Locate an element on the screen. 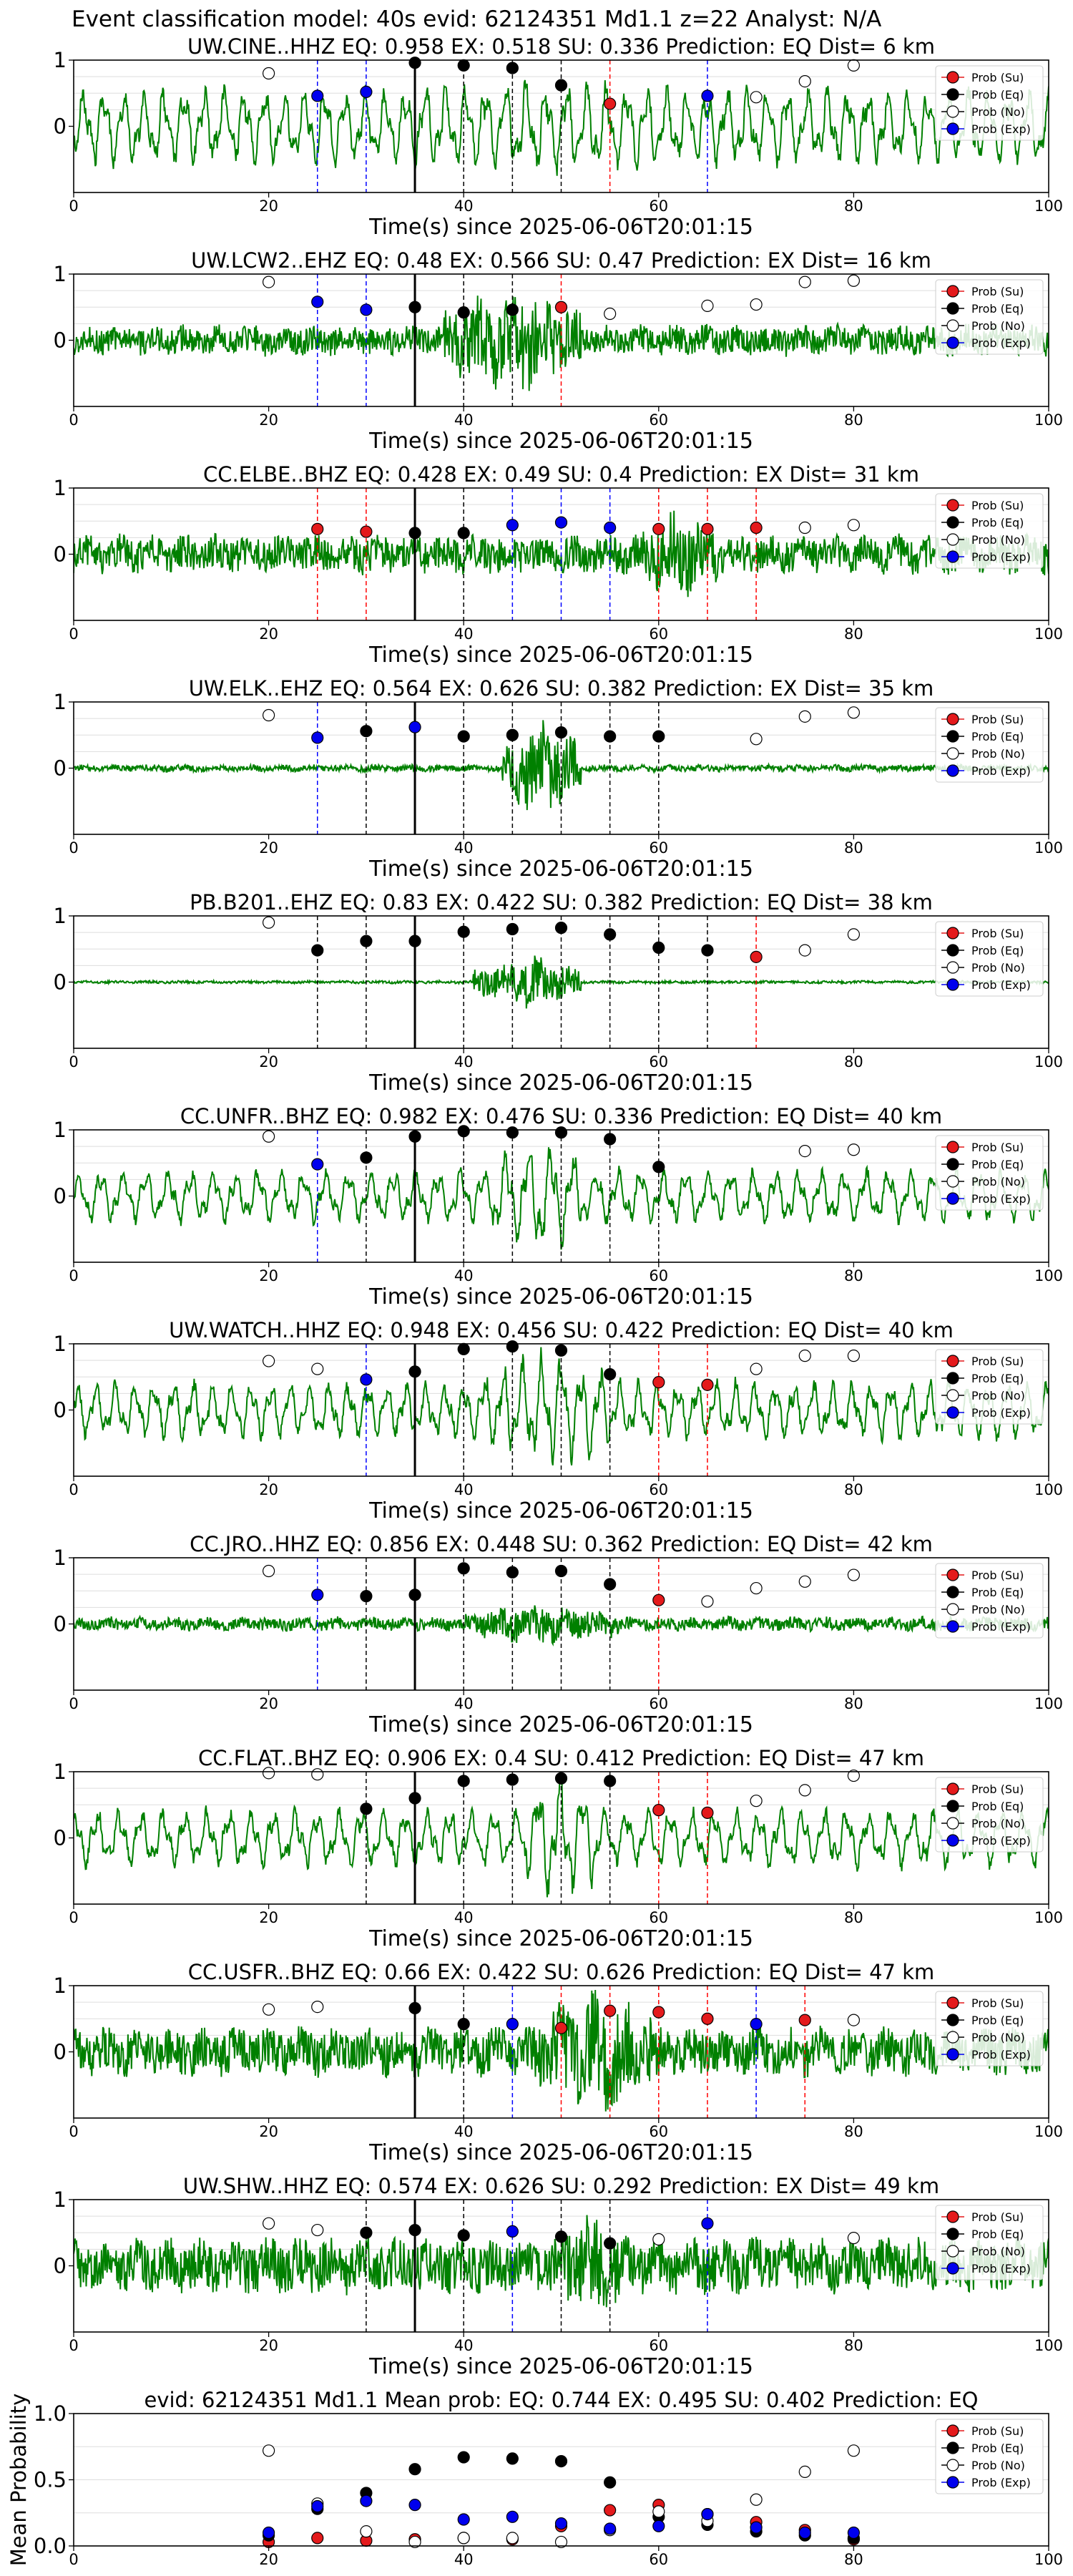 The width and height of the screenshot is (1073, 2576). y-tick-label: 0.0 is located at coordinates (51, 2546).